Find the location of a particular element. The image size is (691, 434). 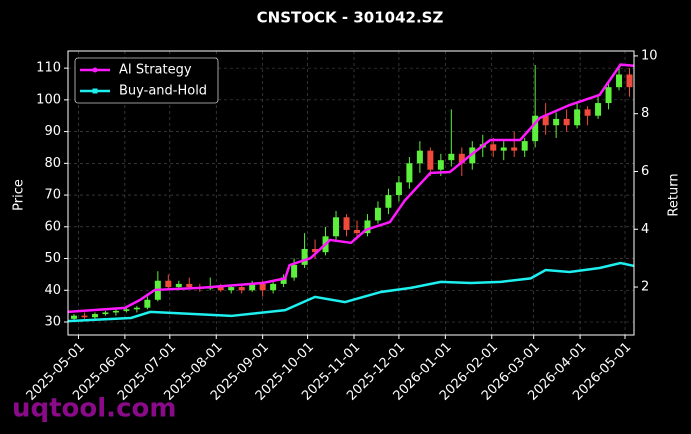

legend-label: Buy-and-Hold is located at coordinates (163, 91).